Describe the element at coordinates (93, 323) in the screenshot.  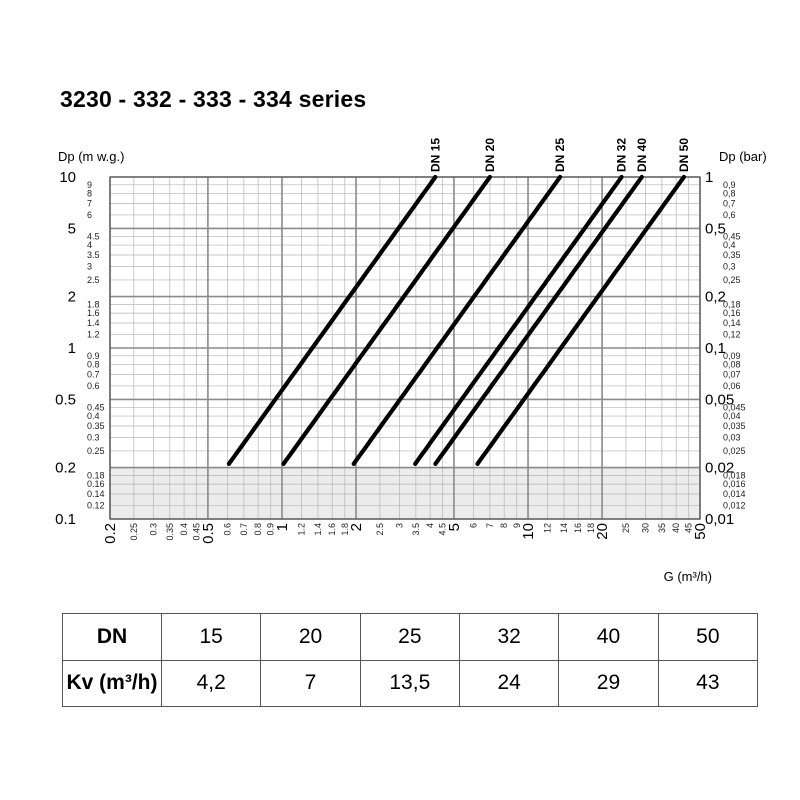
I see `y-left-minor-tick-label: 1.4` at that location.